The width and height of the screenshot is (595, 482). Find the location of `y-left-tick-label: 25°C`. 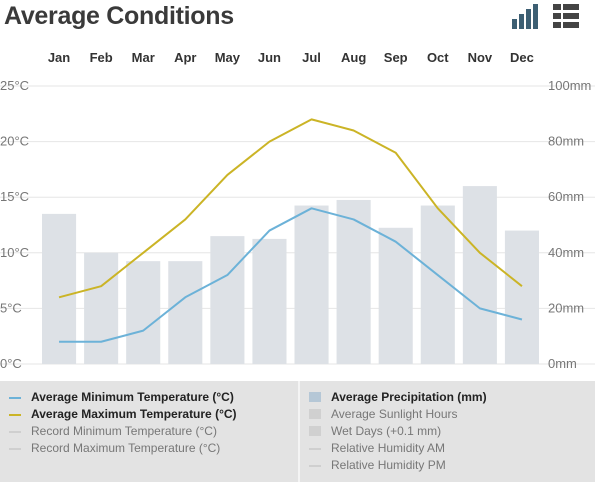

y-left-tick-label: 25°C is located at coordinates (14, 85).